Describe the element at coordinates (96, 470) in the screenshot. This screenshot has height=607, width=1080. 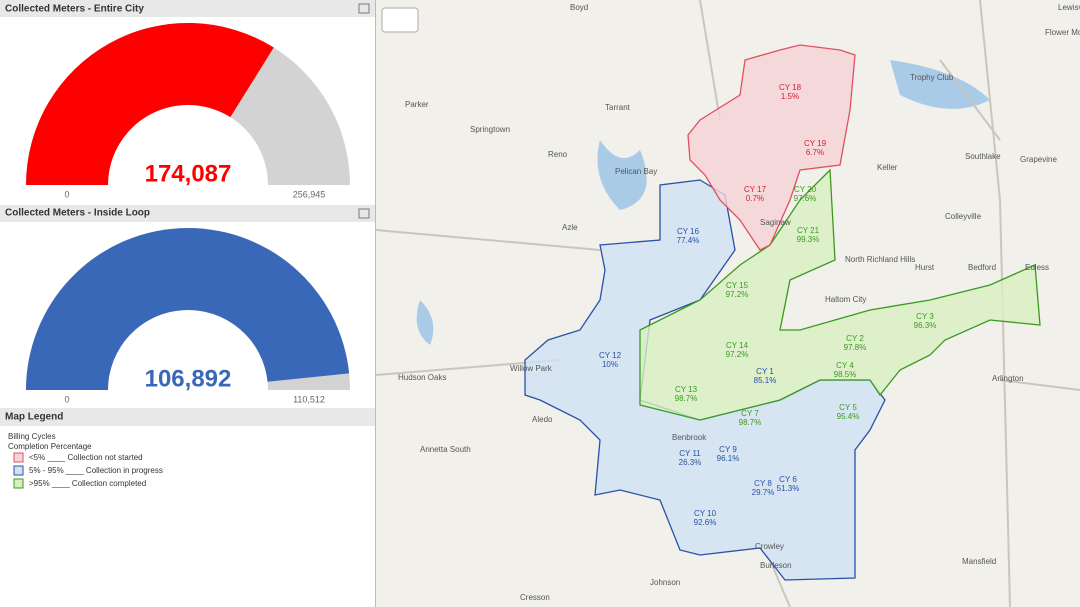
I see `legend-label: 5% - 95% ____ Collection in progress` at that location.